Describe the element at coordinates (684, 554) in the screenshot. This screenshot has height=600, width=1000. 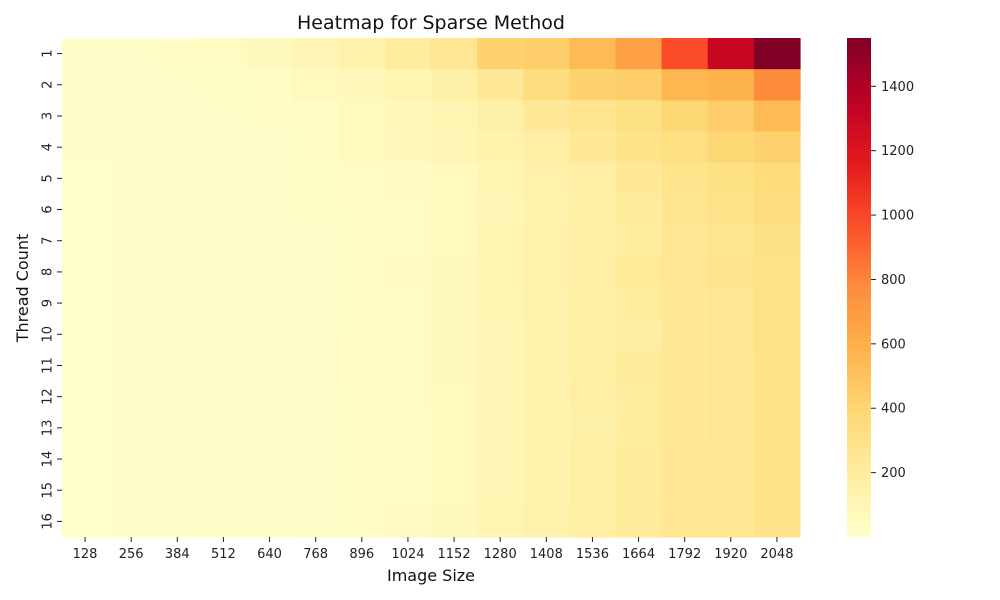
I see `x-tick-label: 1792` at that location.